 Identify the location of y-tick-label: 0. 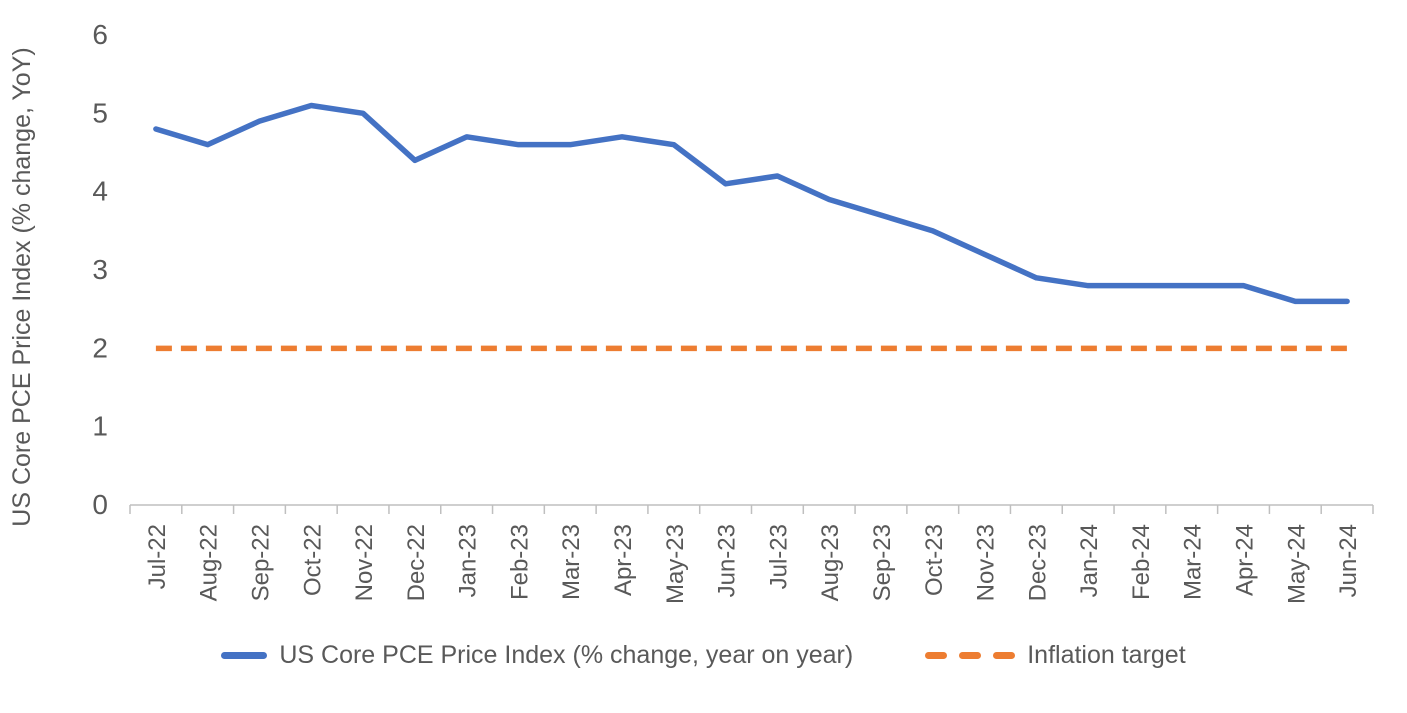
(100, 504).